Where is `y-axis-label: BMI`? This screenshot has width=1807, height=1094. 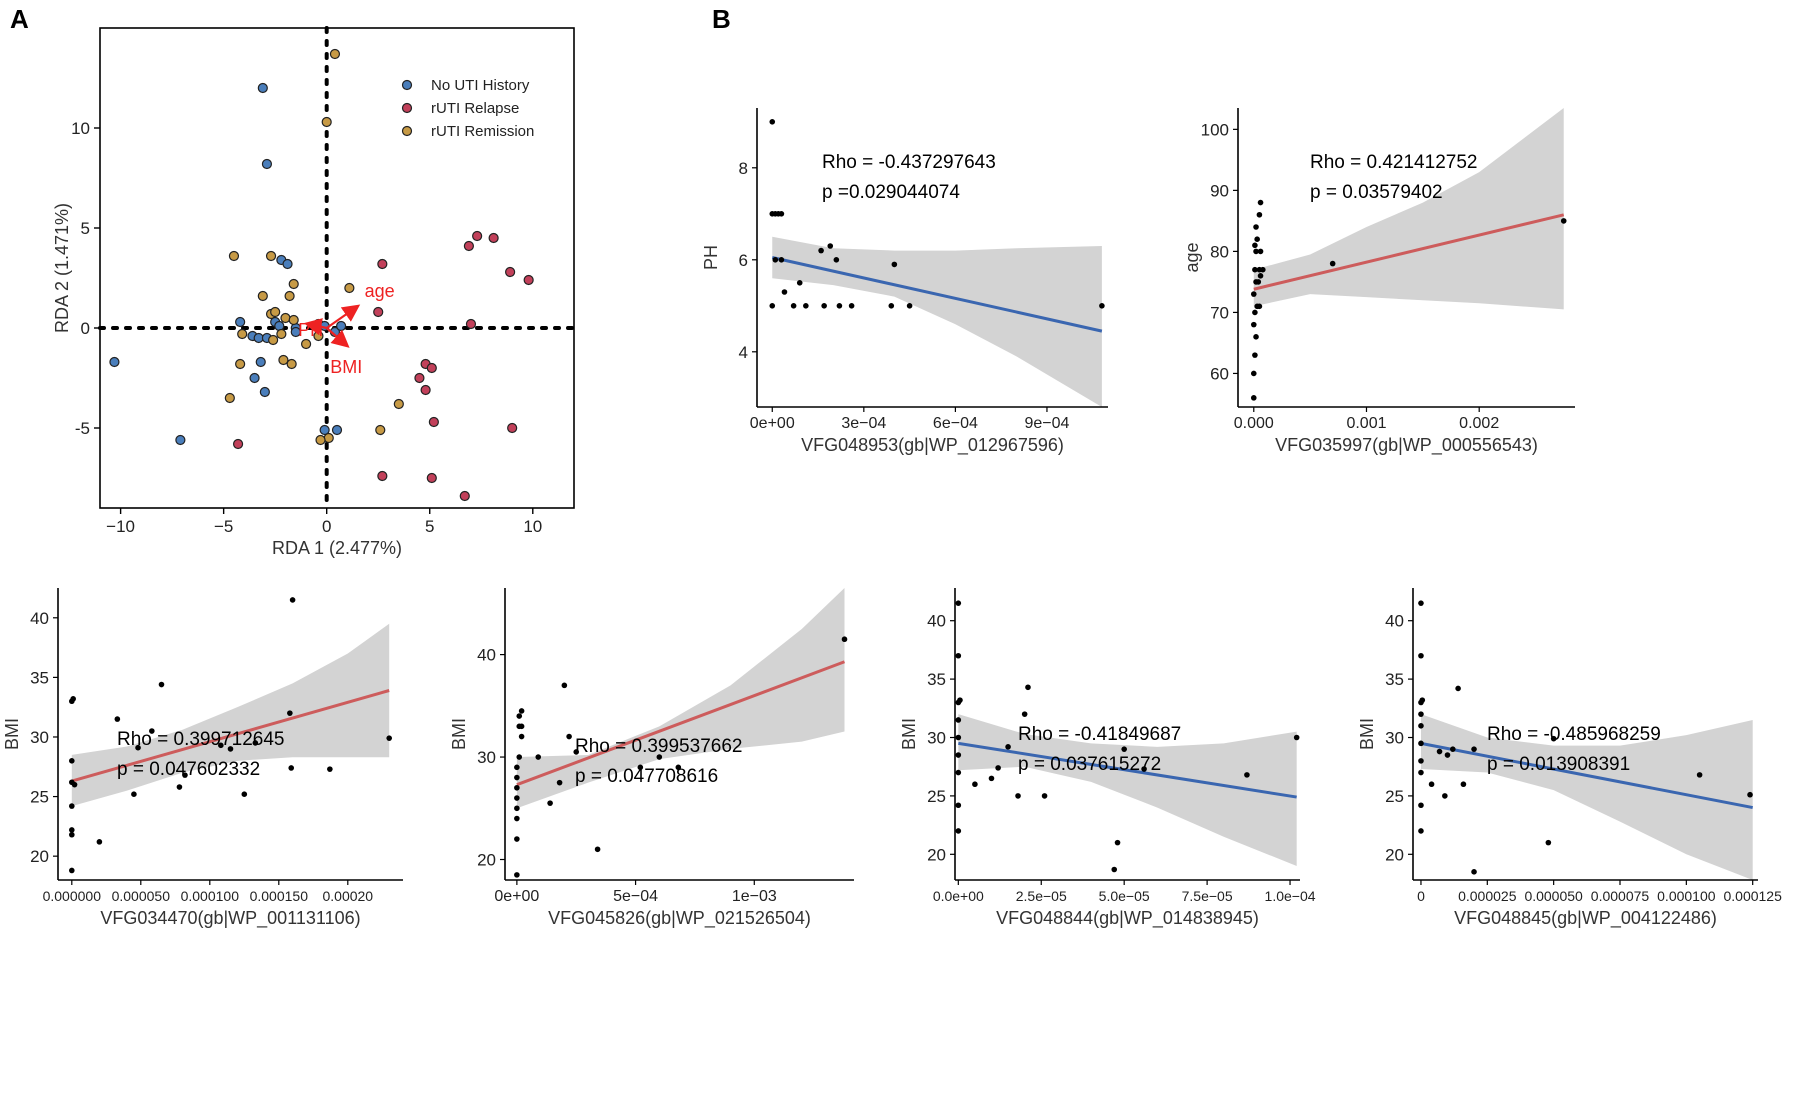 y-axis-label: BMI is located at coordinates (1367, 734).